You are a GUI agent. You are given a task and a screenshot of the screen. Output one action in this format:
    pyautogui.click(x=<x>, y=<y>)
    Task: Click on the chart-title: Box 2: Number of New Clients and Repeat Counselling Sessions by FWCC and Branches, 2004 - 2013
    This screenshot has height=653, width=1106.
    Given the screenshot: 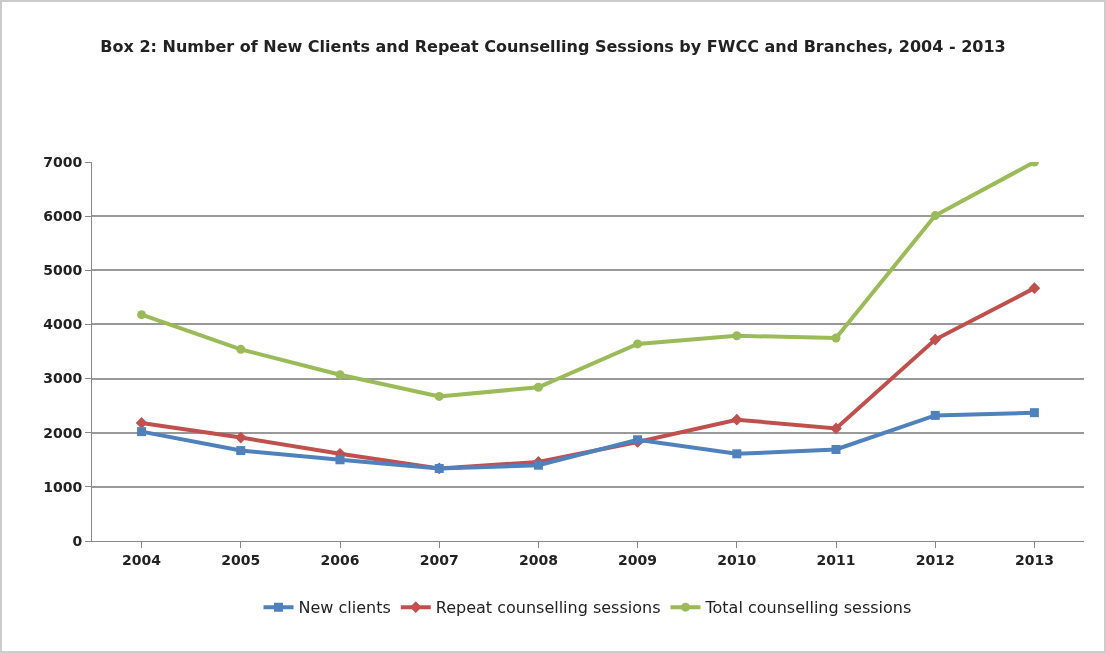 What is the action you would take?
    pyautogui.click(x=553, y=47)
    